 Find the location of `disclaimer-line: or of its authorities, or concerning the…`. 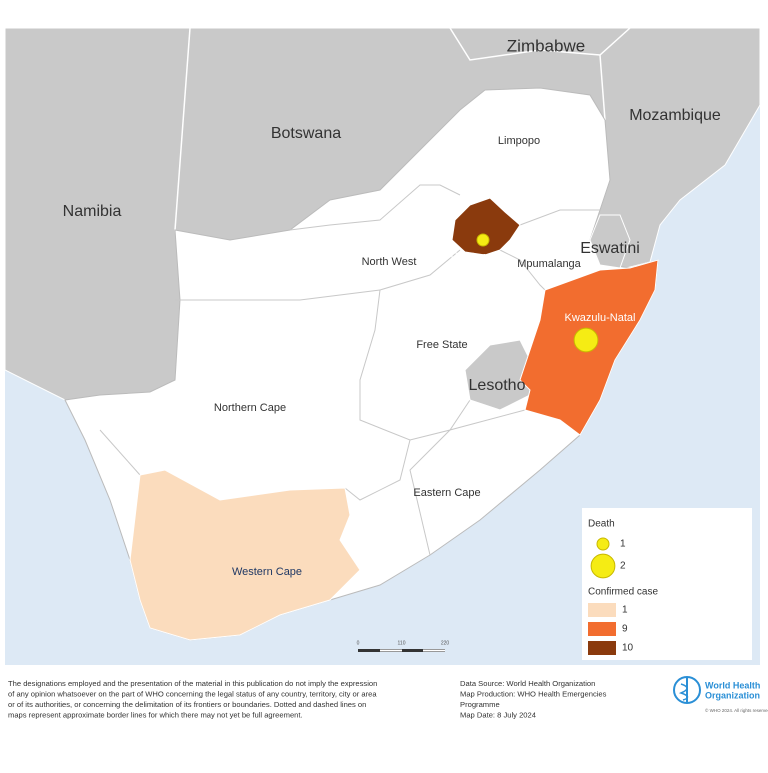

disclaimer-line: or of its authorities, or concerning the… is located at coordinates (187, 704).